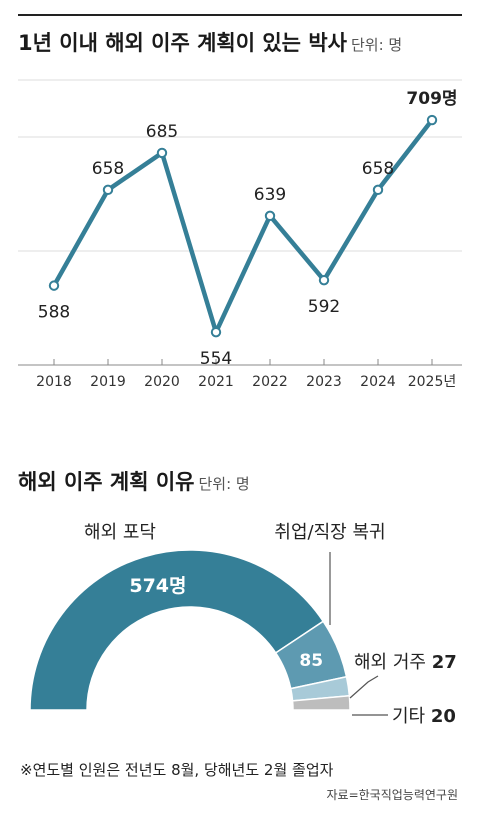 The image size is (480, 820). Describe the element at coordinates (216, 382) in the screenshot. I see `x-tick-label: 2021` at that location.